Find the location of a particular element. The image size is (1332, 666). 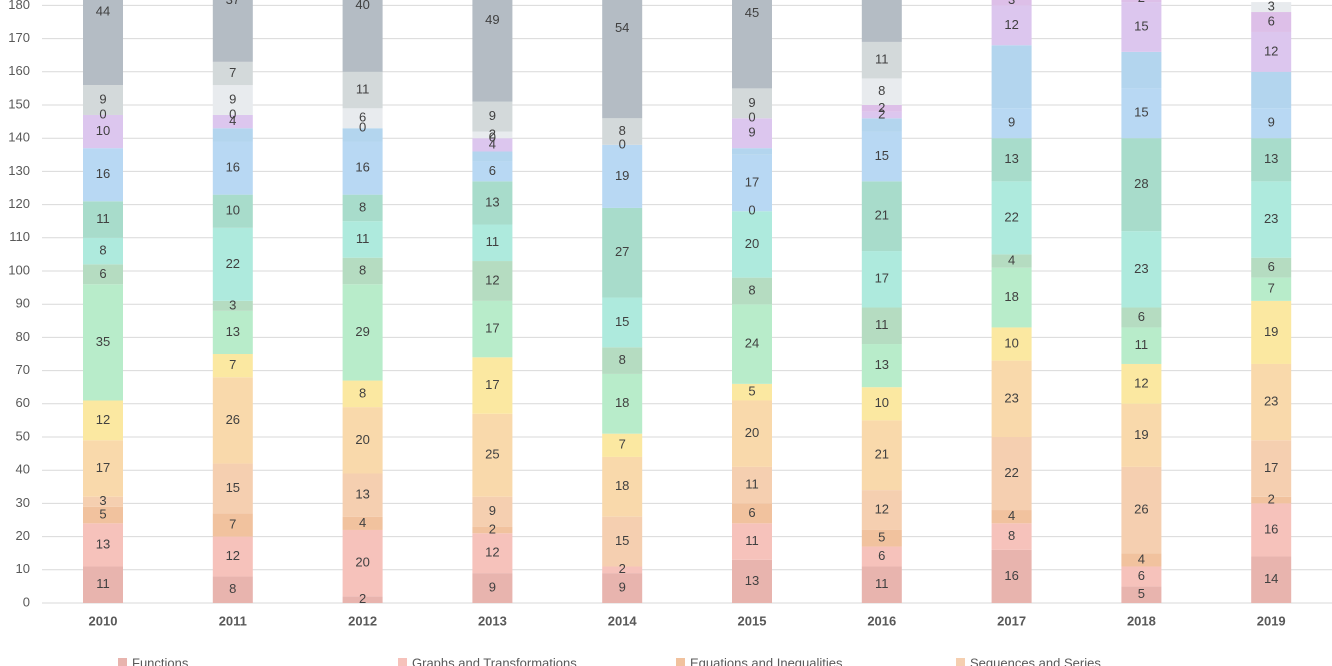

data-label: 16 is located at coordinates (362, 167).